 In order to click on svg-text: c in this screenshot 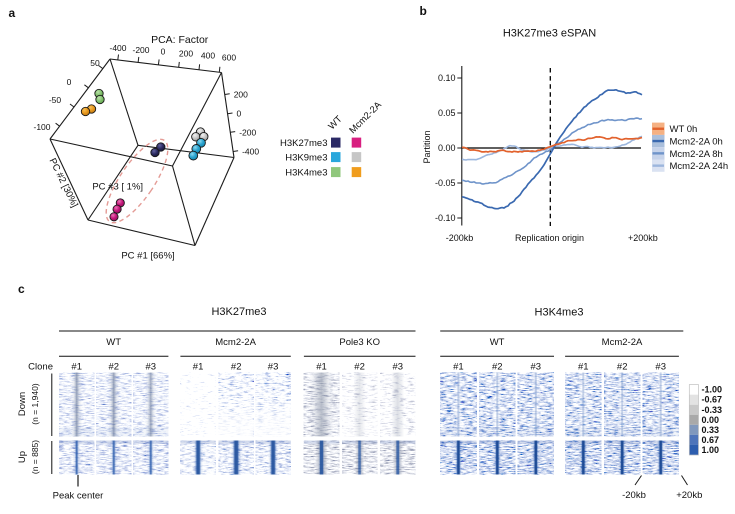, I will do `click(21, 289)`.